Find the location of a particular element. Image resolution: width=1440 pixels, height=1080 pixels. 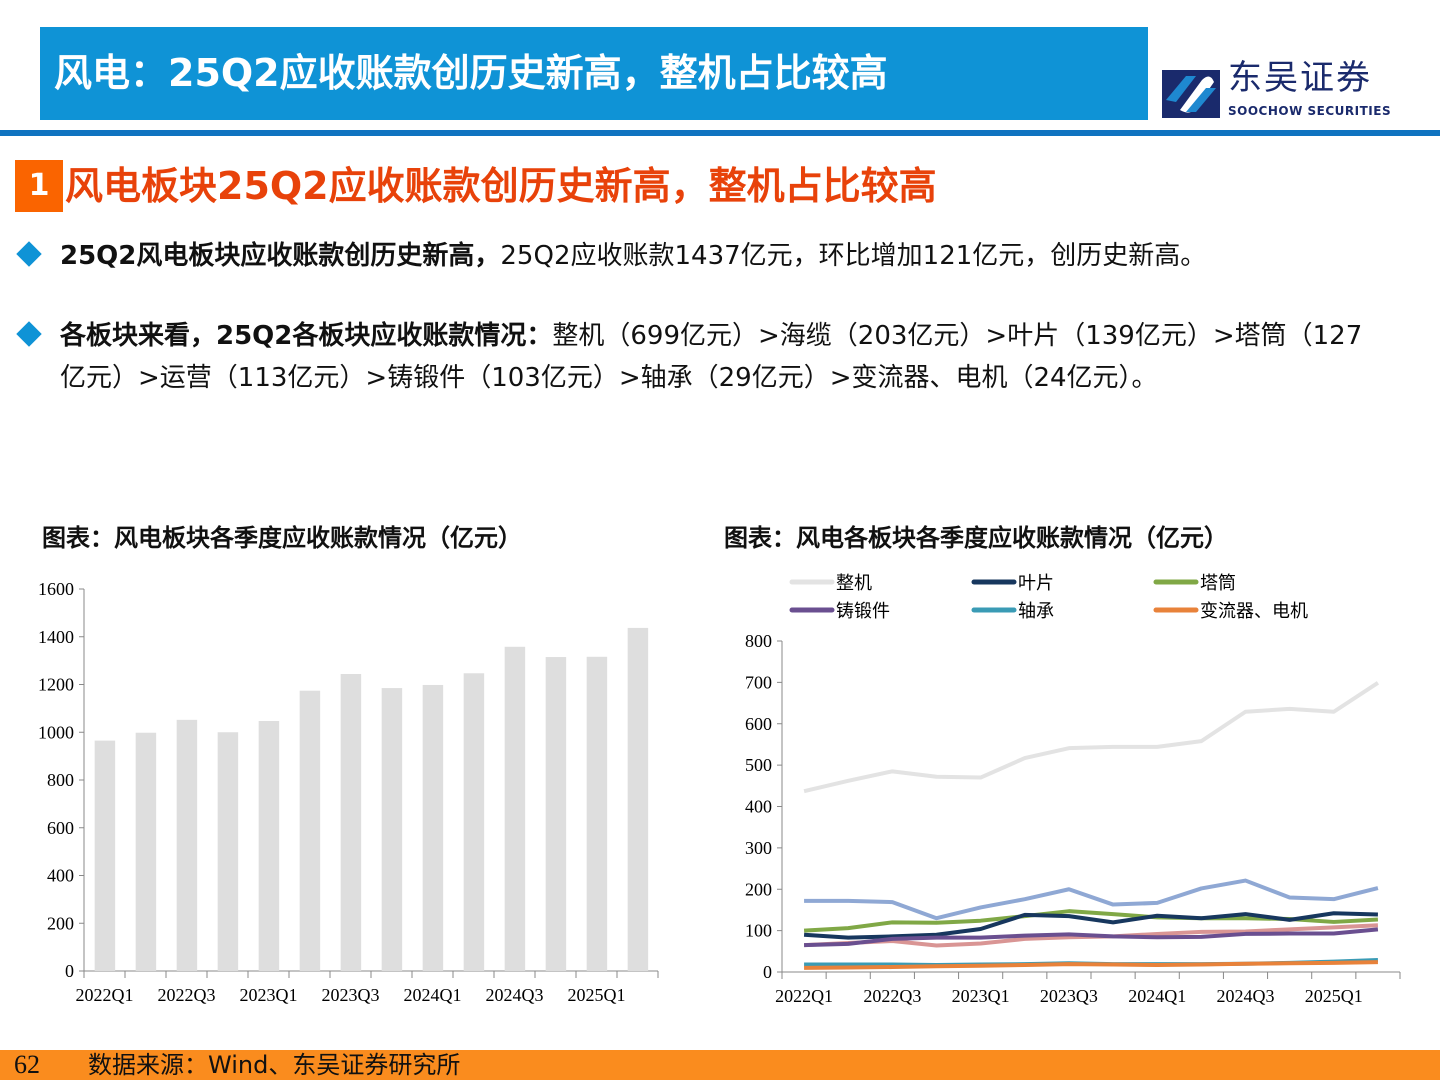

bar-2024Q4 is located at coordinates (556, 814).